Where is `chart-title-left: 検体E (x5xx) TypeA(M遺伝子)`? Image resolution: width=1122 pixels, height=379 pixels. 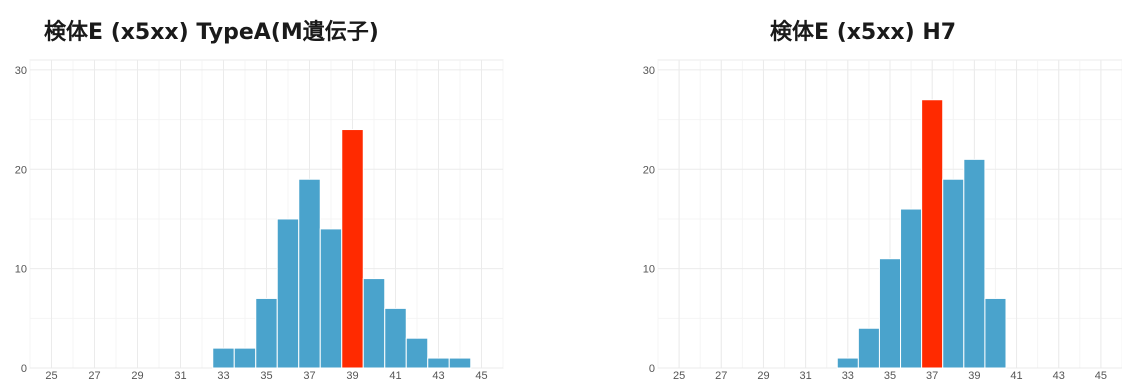 chart-title-left: 検体E (x5xx) TypeA(M遺伝子) is located at coordinates (211, 32).